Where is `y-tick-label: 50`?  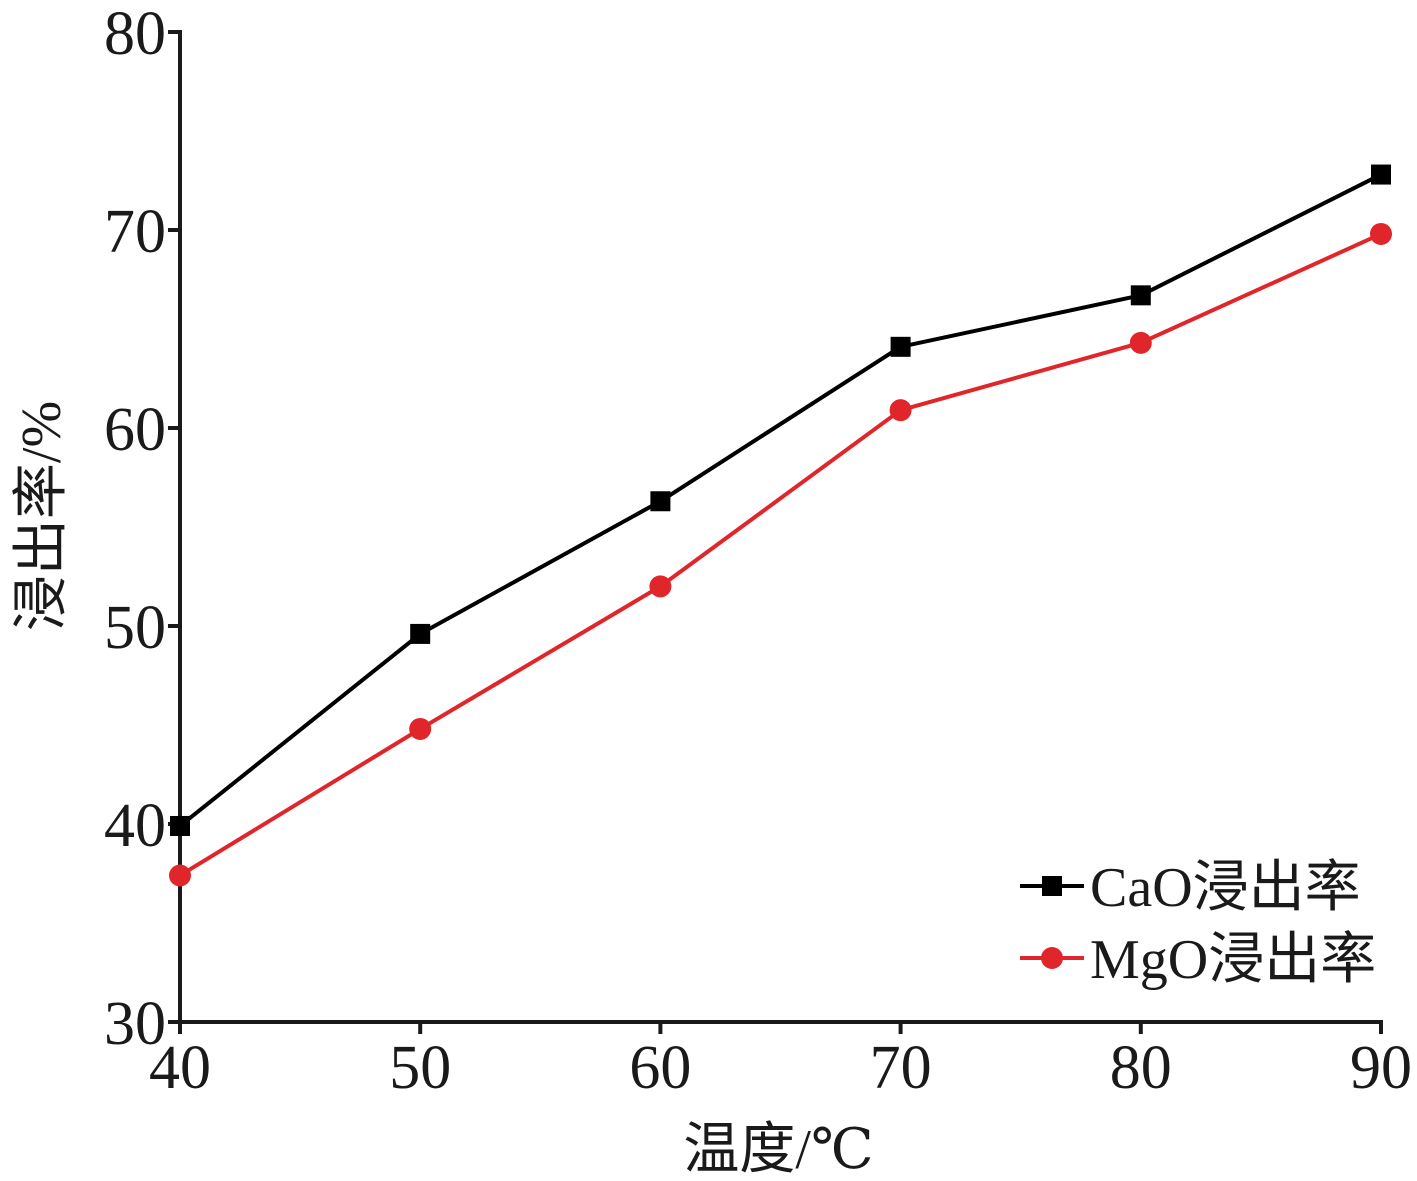
y-tick-label: 50 is located at coordinates (135, 628).